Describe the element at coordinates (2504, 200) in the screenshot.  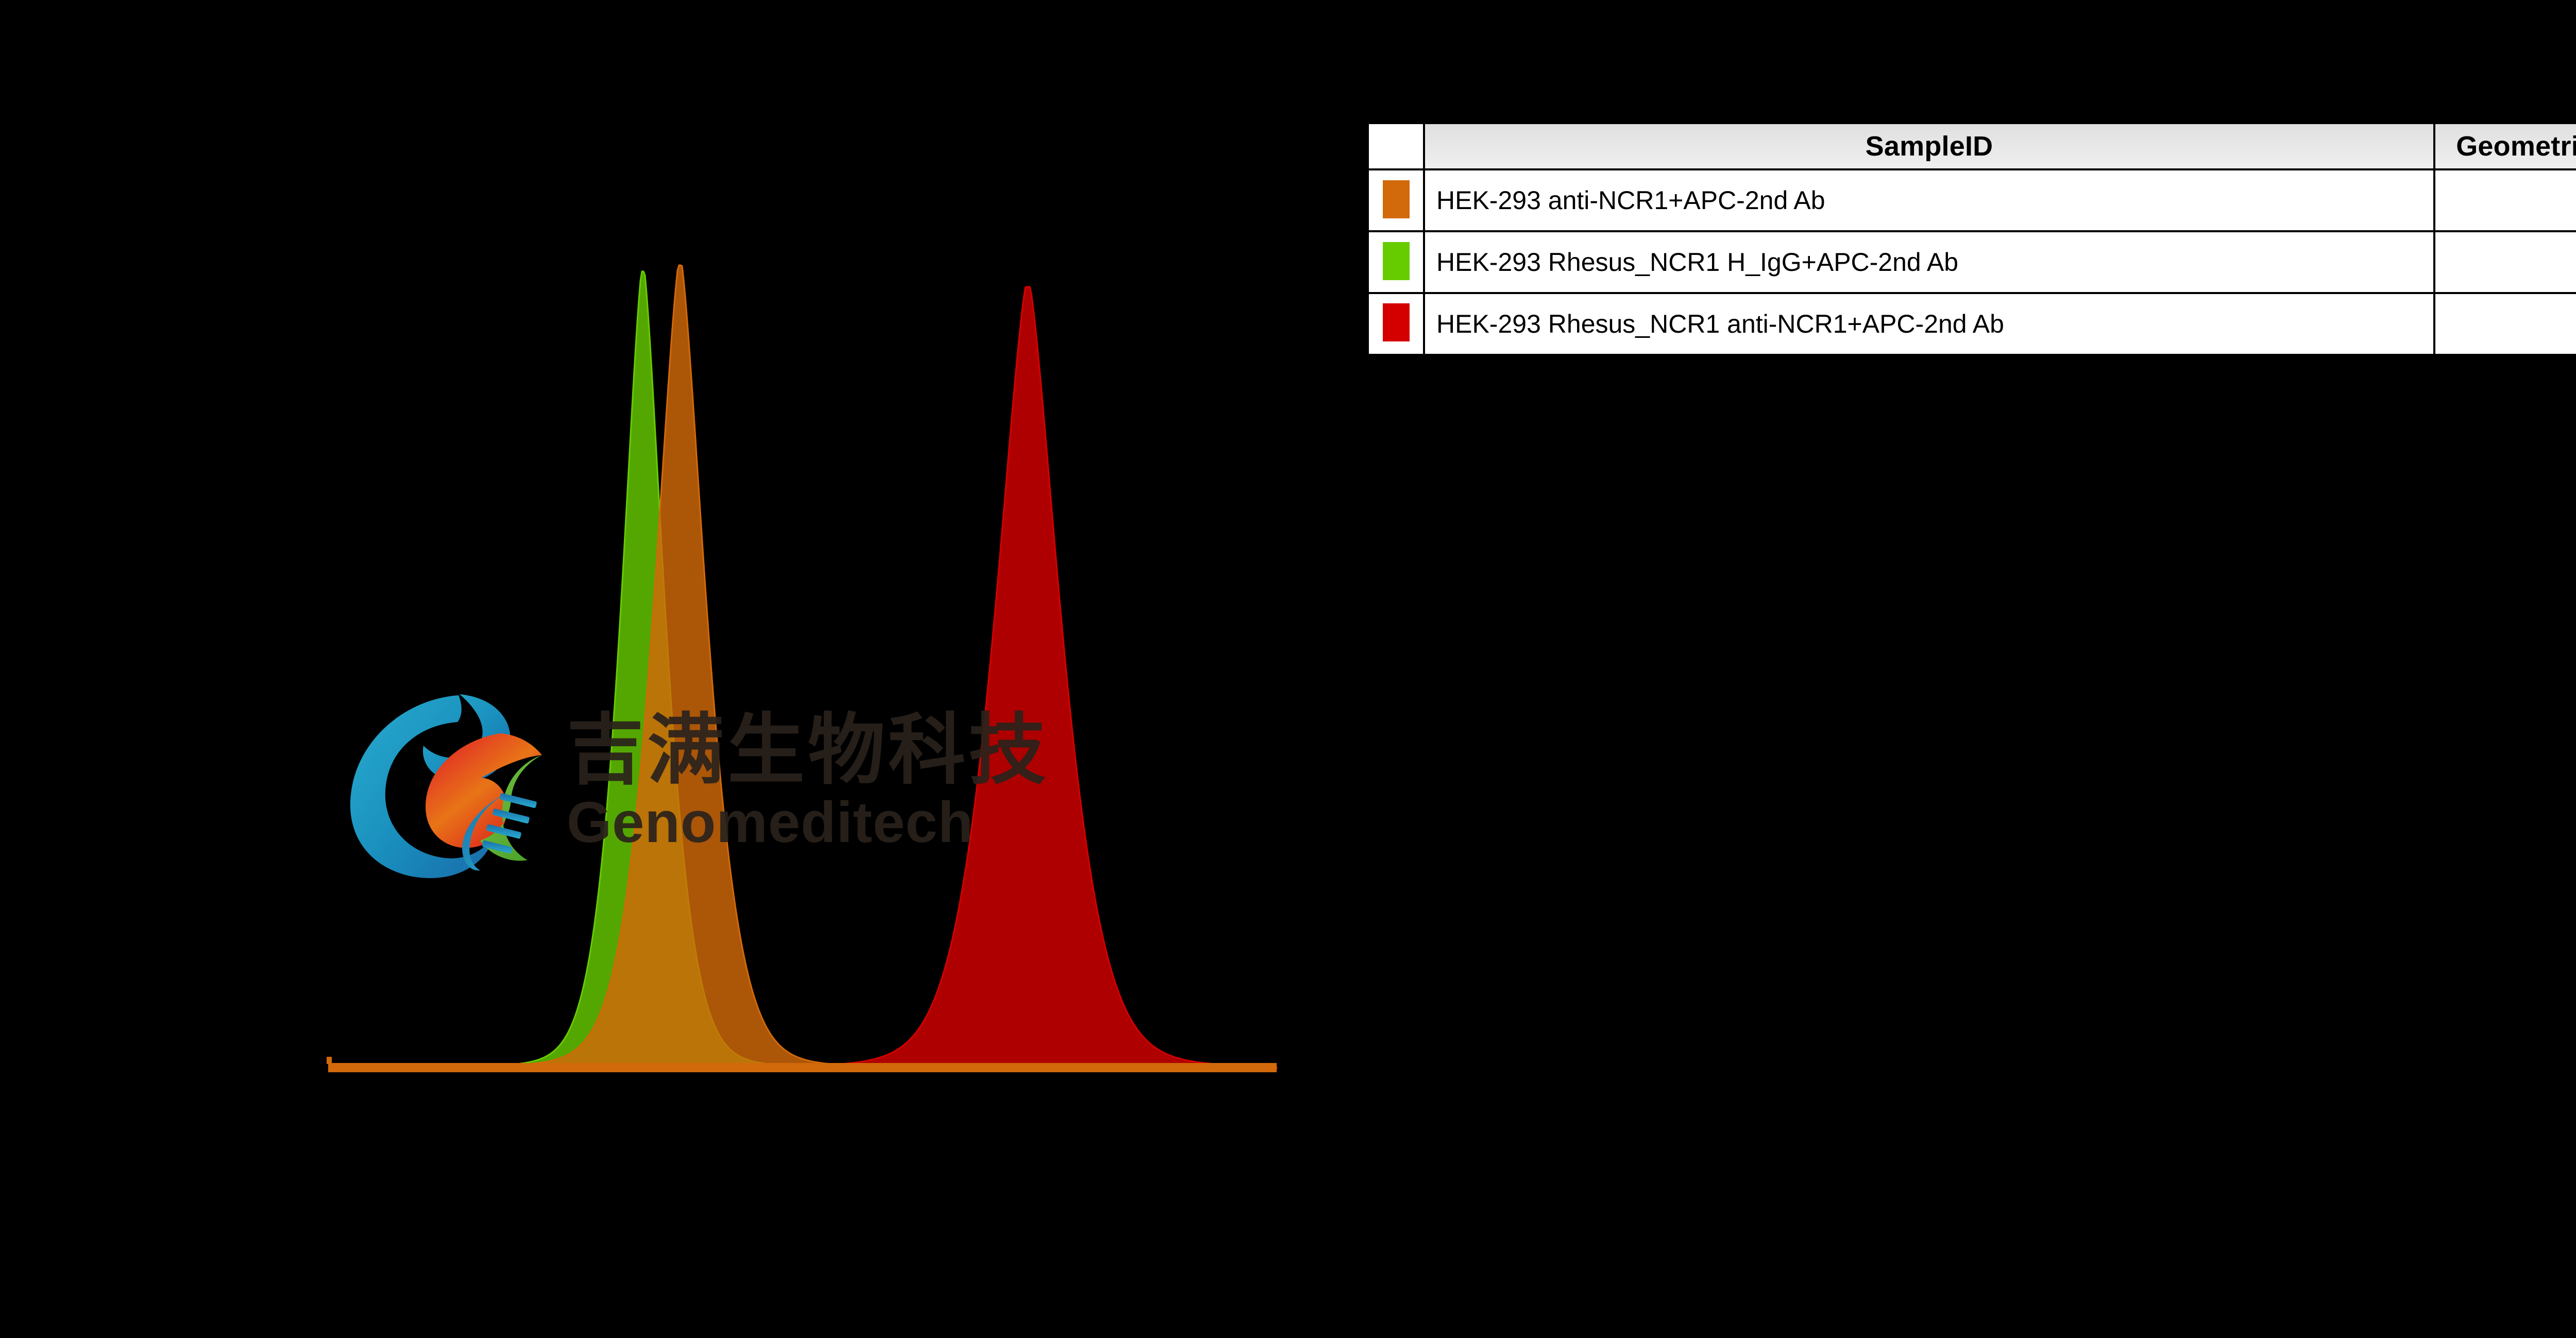
I see `cell-geometric-mean: 149` at that location.